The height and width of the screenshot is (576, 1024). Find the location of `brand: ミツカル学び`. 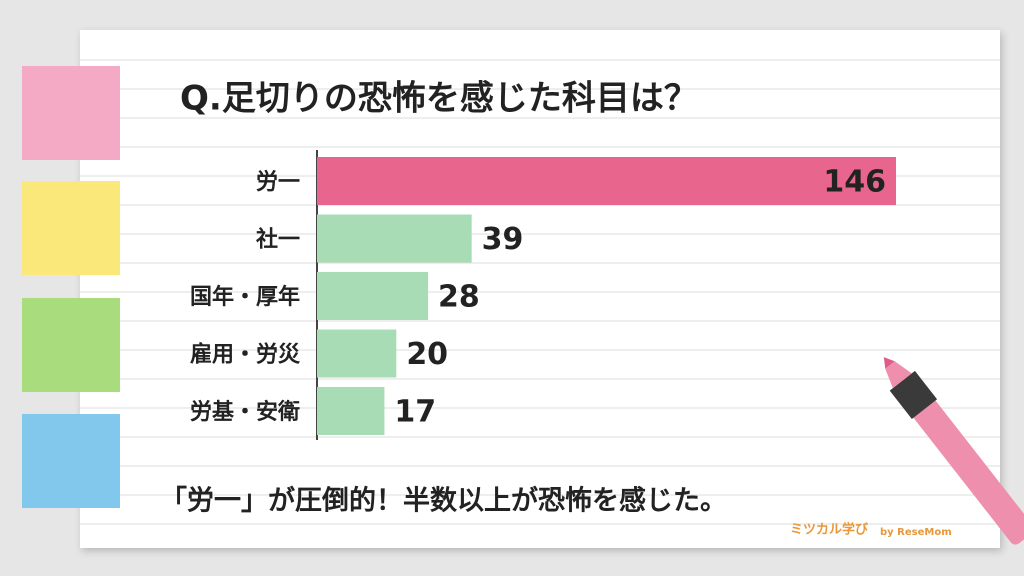

brand: ミツカル学び is located at coordinates (829, 530).